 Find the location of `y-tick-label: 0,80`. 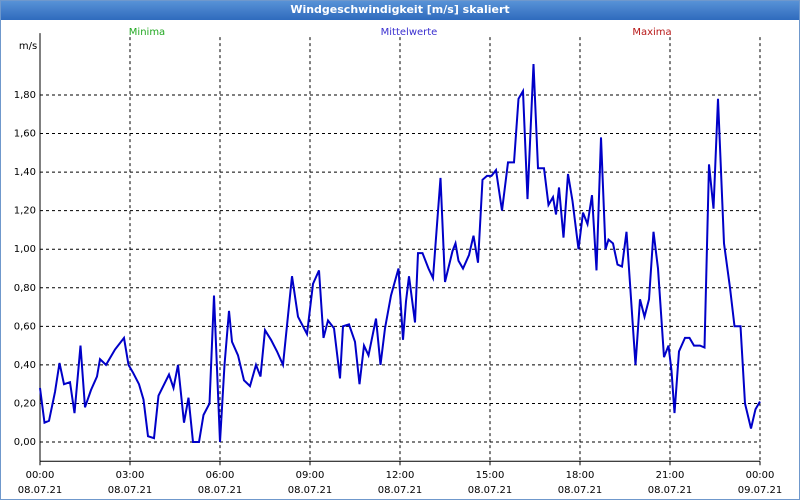

y-tick-label: 0,80 is located at coordinates (25, 288).